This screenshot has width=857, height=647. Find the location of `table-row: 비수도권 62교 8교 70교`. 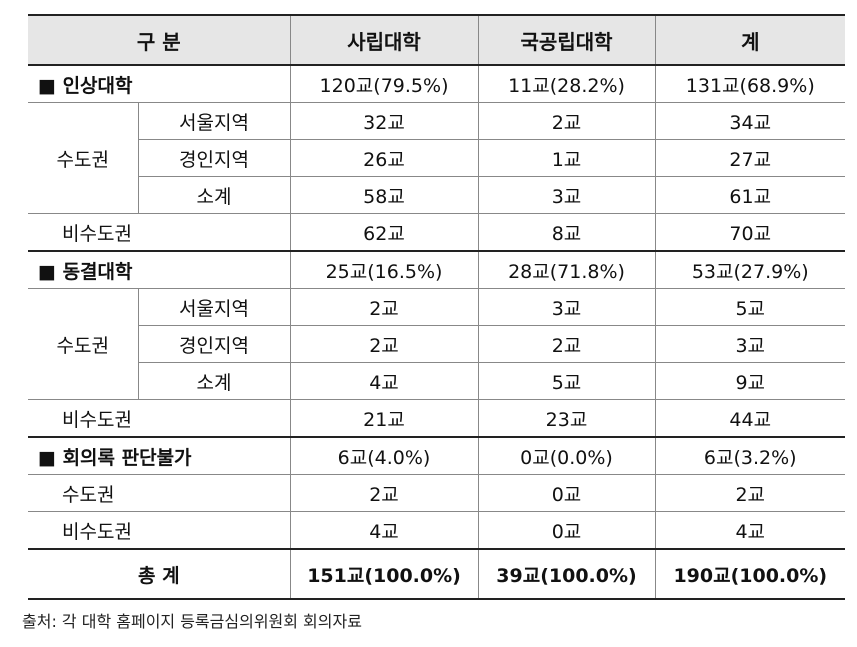

table-row: 비수도권 62교 8교 70교 is located at coordinates (437, 232).